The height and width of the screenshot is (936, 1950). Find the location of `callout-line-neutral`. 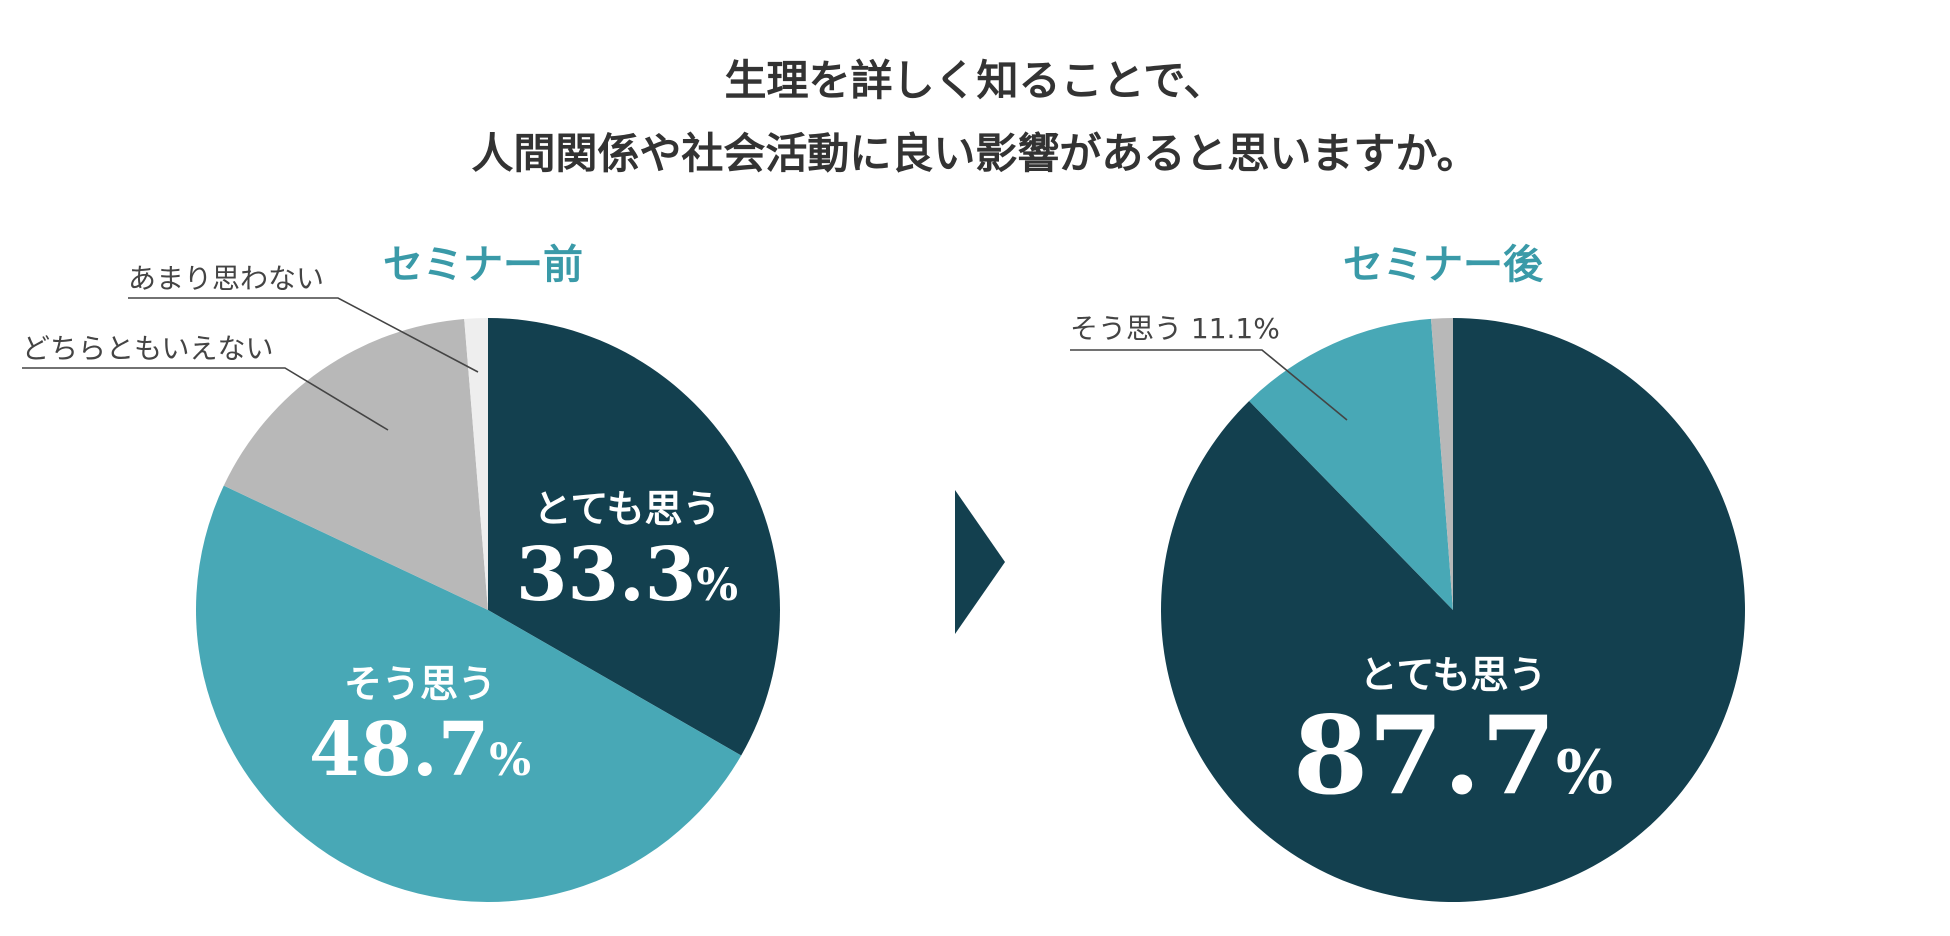

callout-line-neutral is located at coordinates (205, 399).